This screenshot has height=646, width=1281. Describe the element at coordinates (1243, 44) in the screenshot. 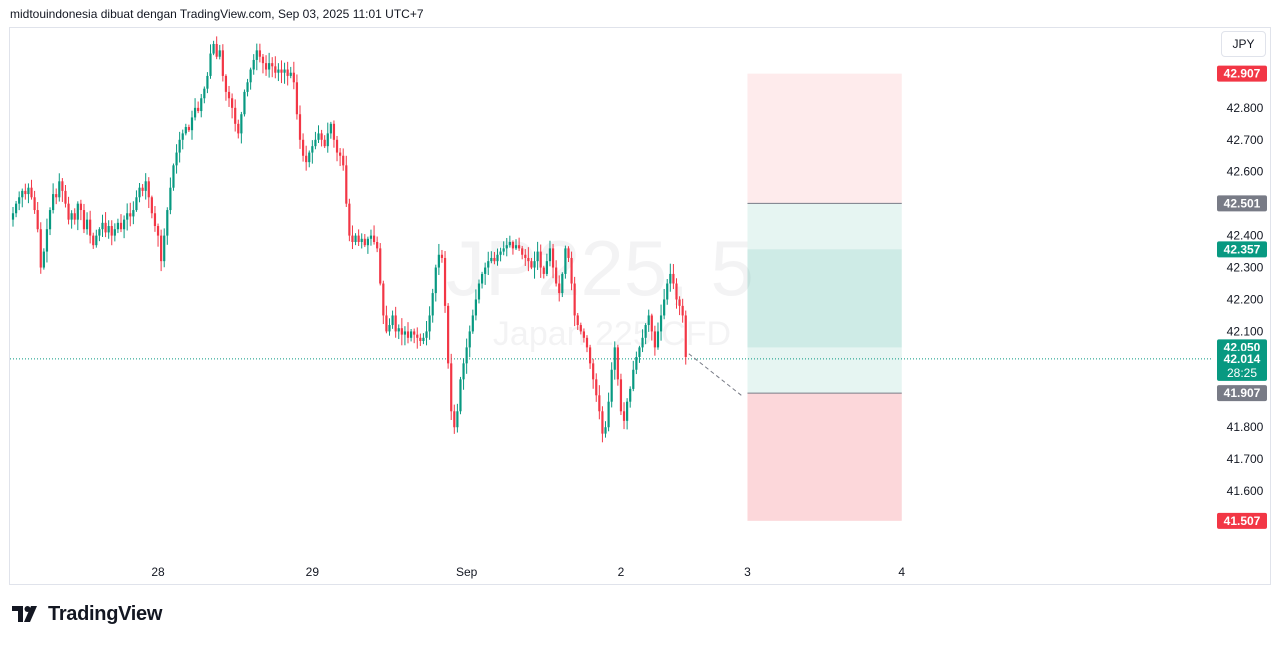

I see `currency-button: JPY` at that location.